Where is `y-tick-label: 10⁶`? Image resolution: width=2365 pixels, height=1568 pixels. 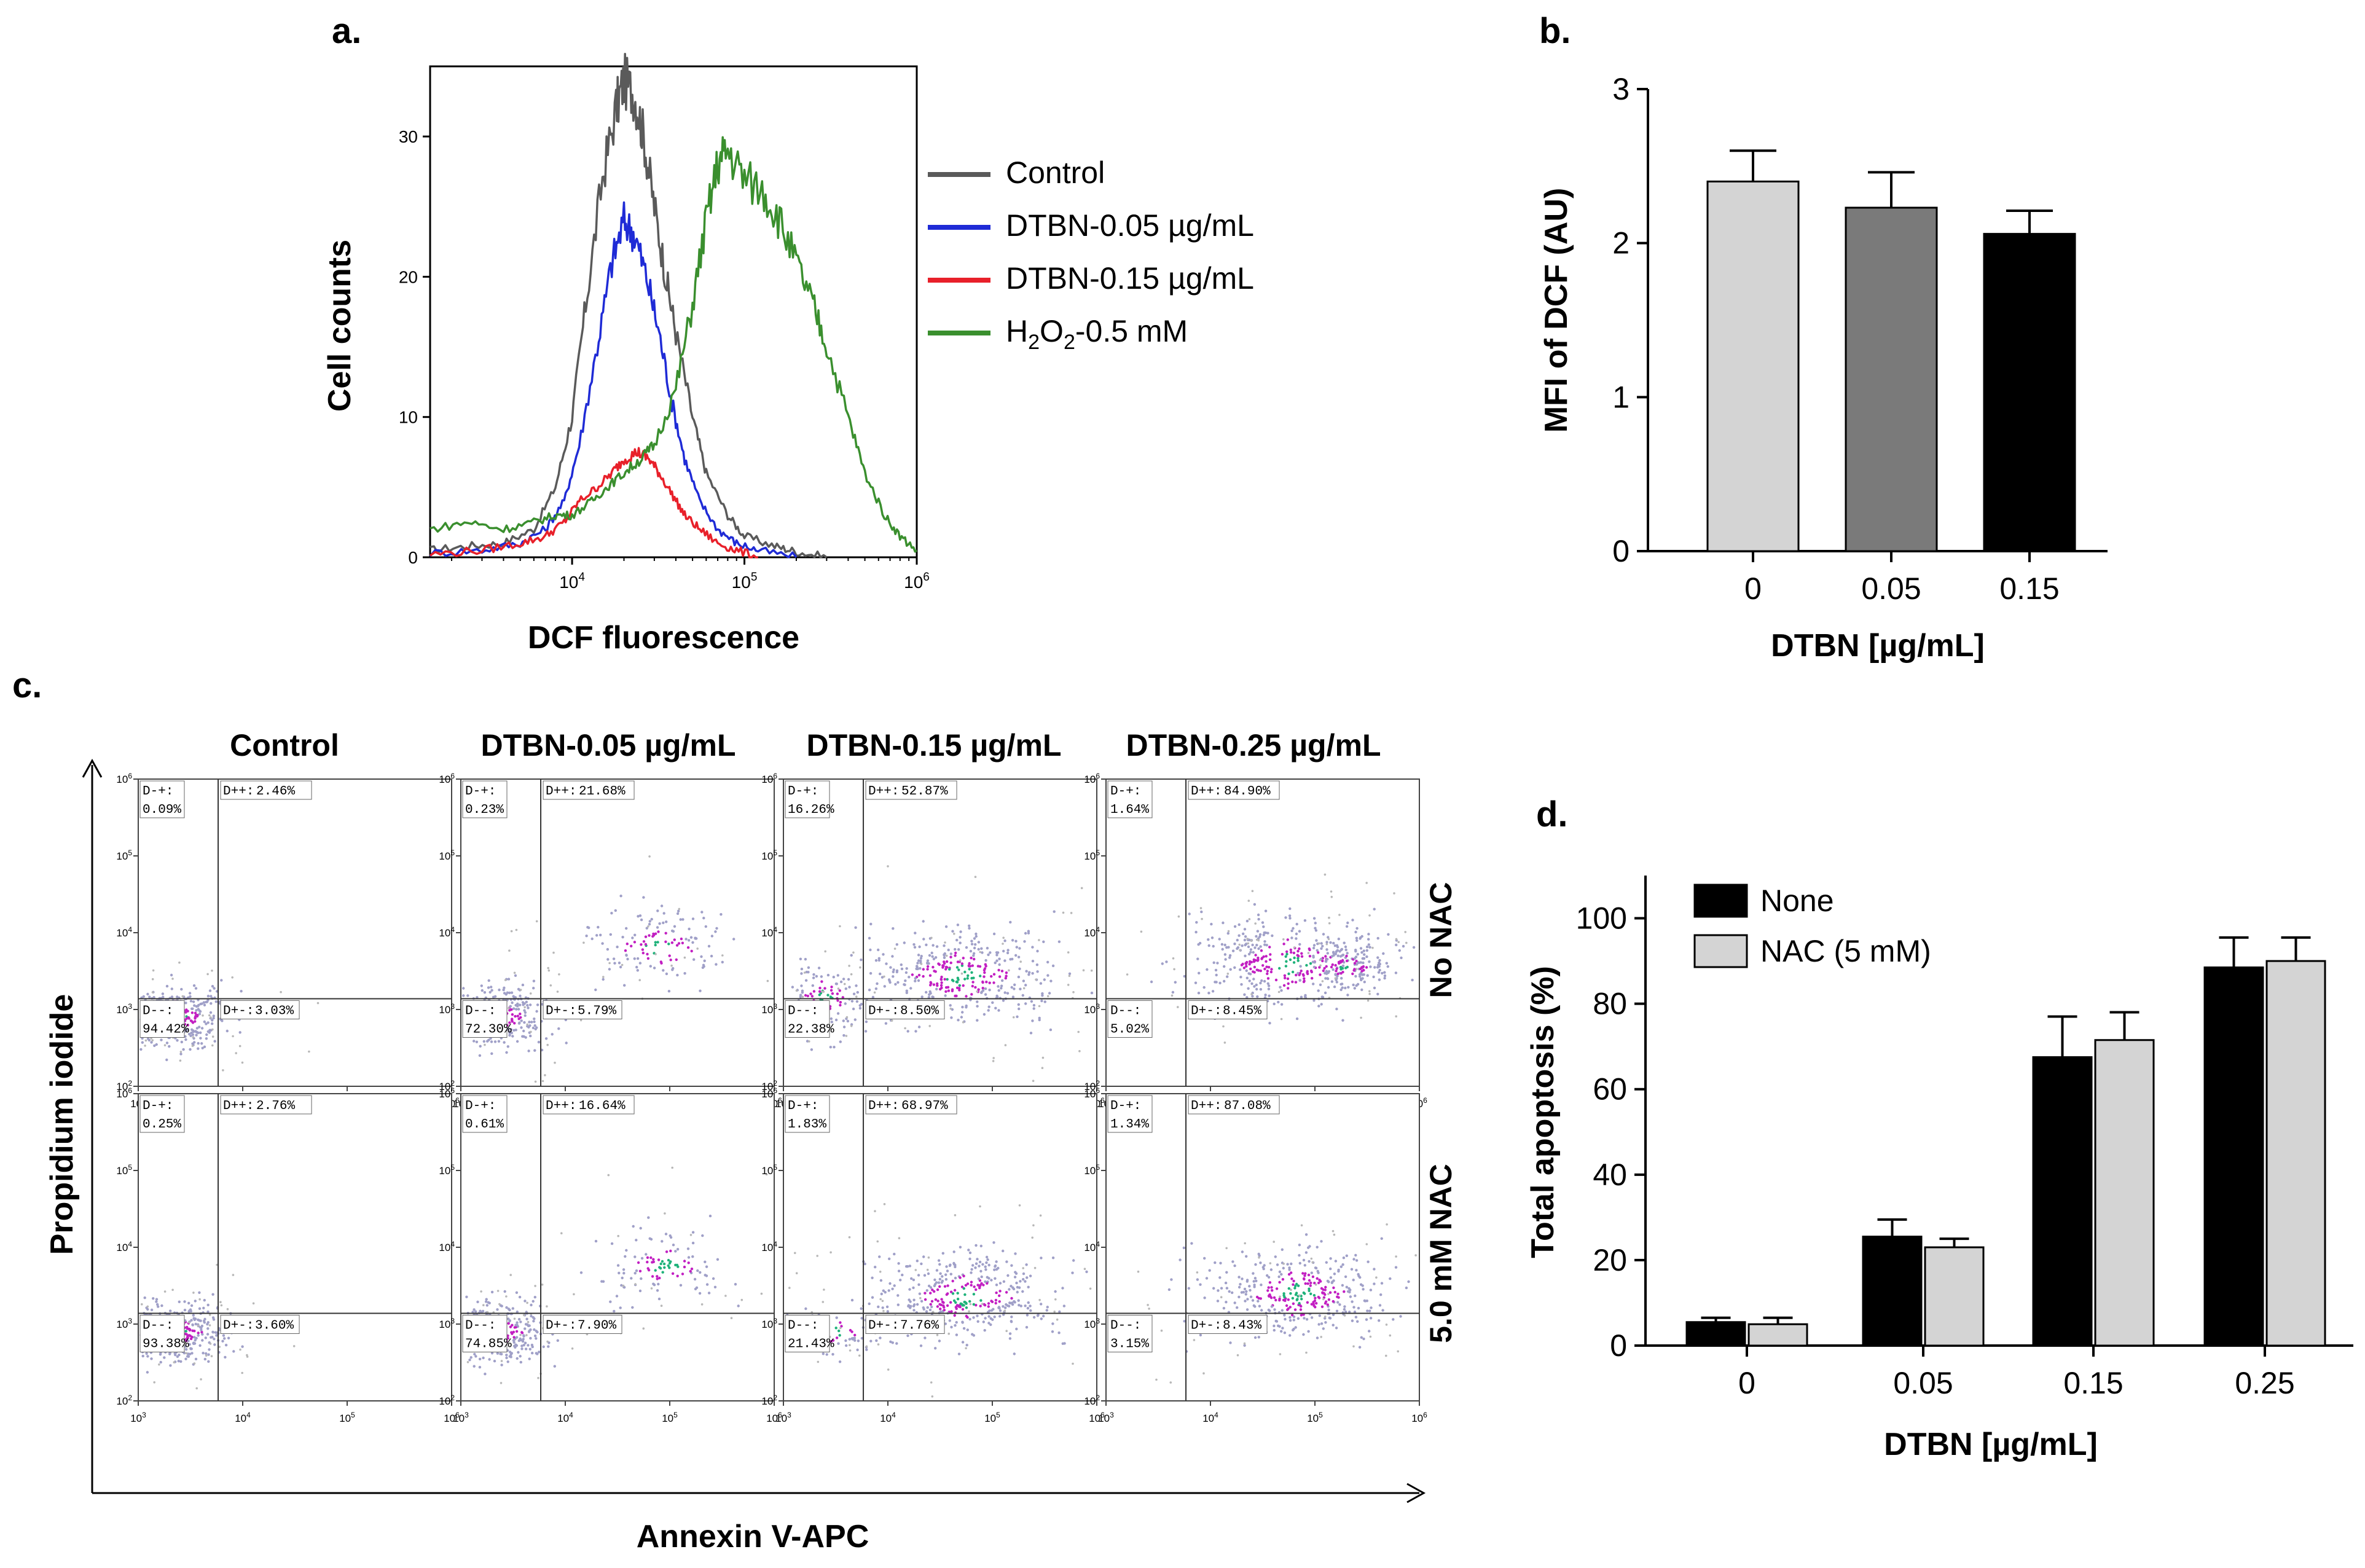 y-tick-label: 10⁶ is located at coordinates (124, 778).